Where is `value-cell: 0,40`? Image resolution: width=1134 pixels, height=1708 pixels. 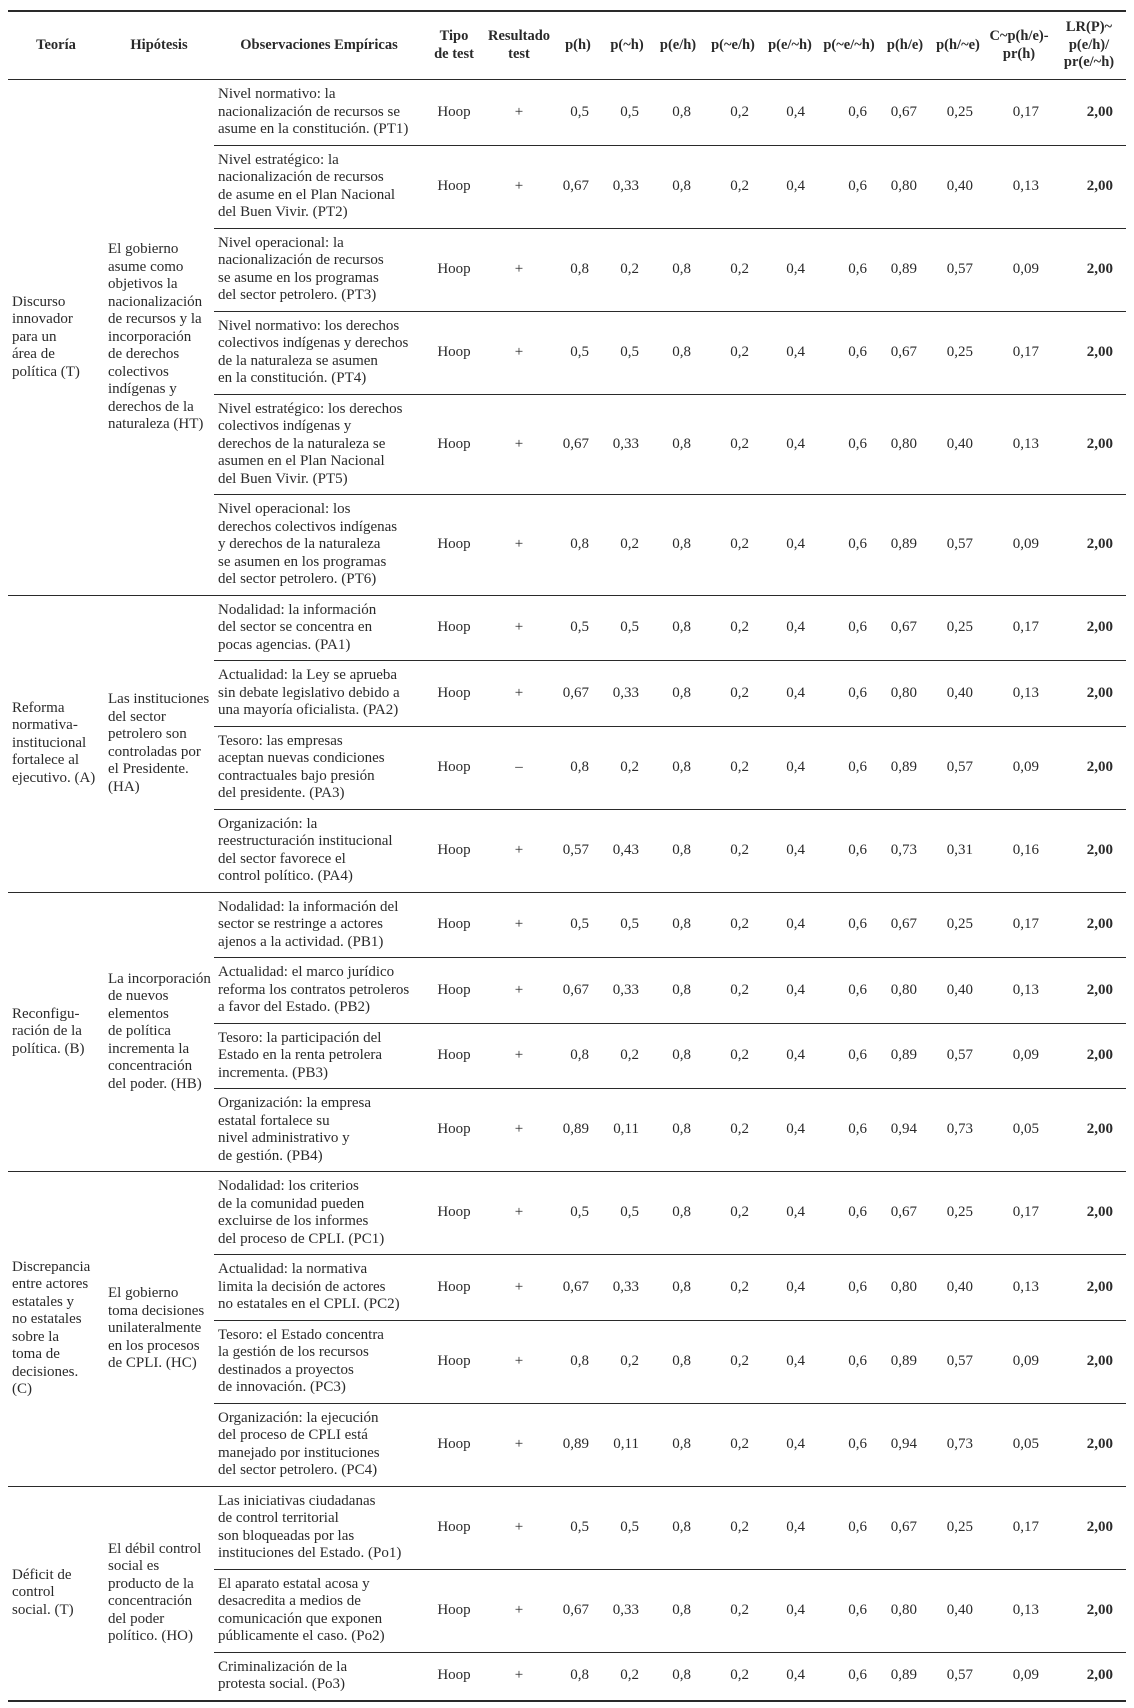
value-cell: 0,40 is located at coordinates (958, 1287).